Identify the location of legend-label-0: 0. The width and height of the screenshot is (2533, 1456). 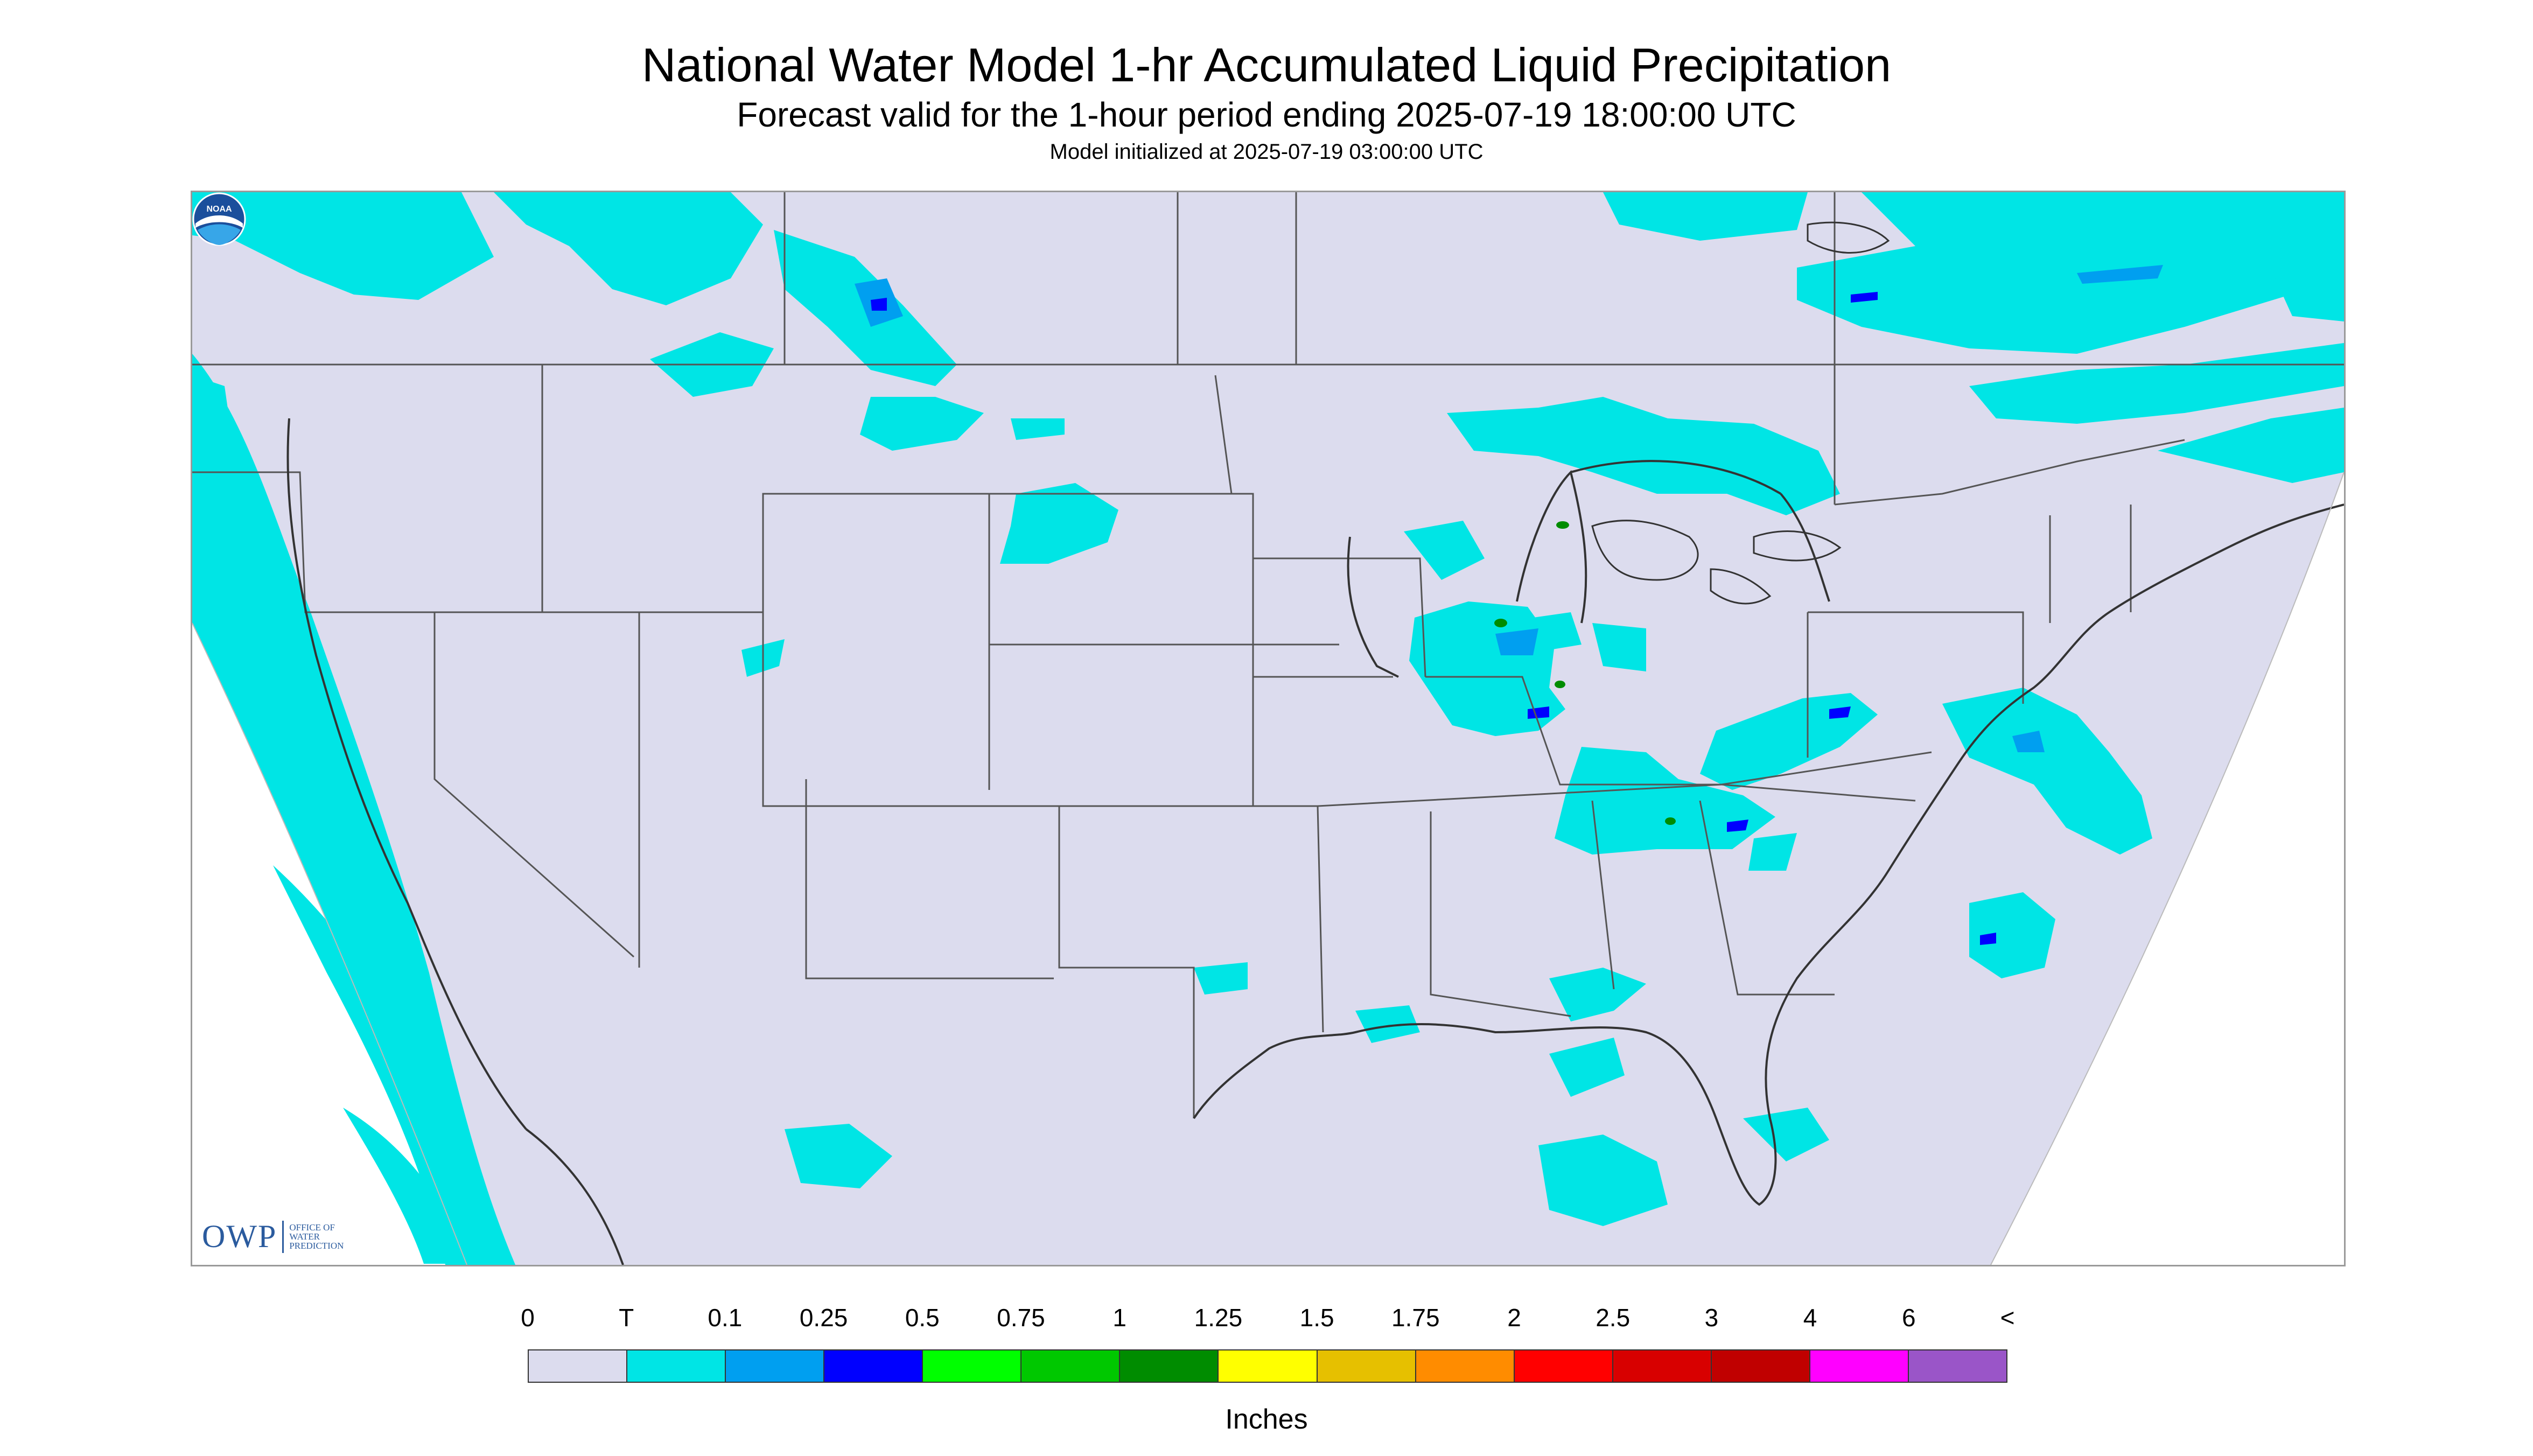
(528, 1318).